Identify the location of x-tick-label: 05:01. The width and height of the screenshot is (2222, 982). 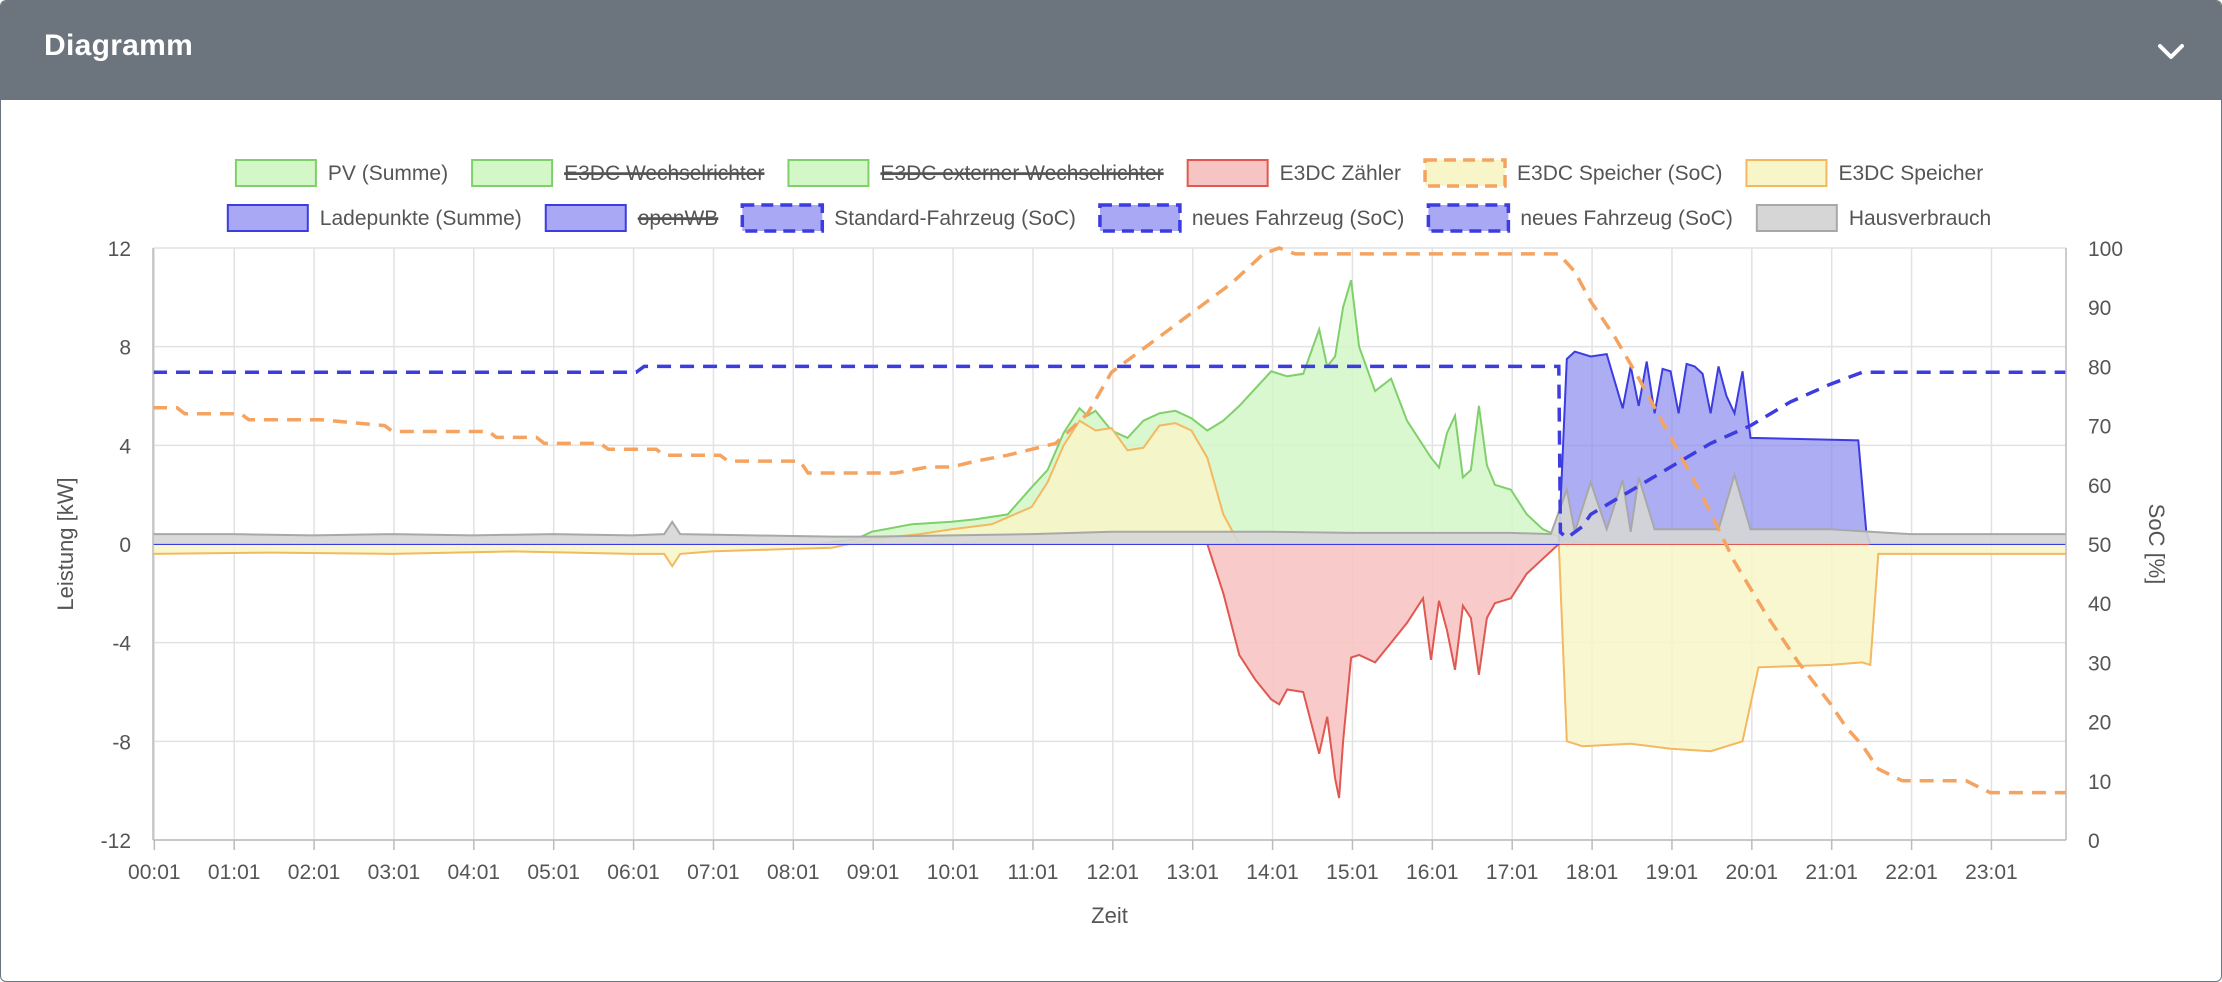
(553, 872).